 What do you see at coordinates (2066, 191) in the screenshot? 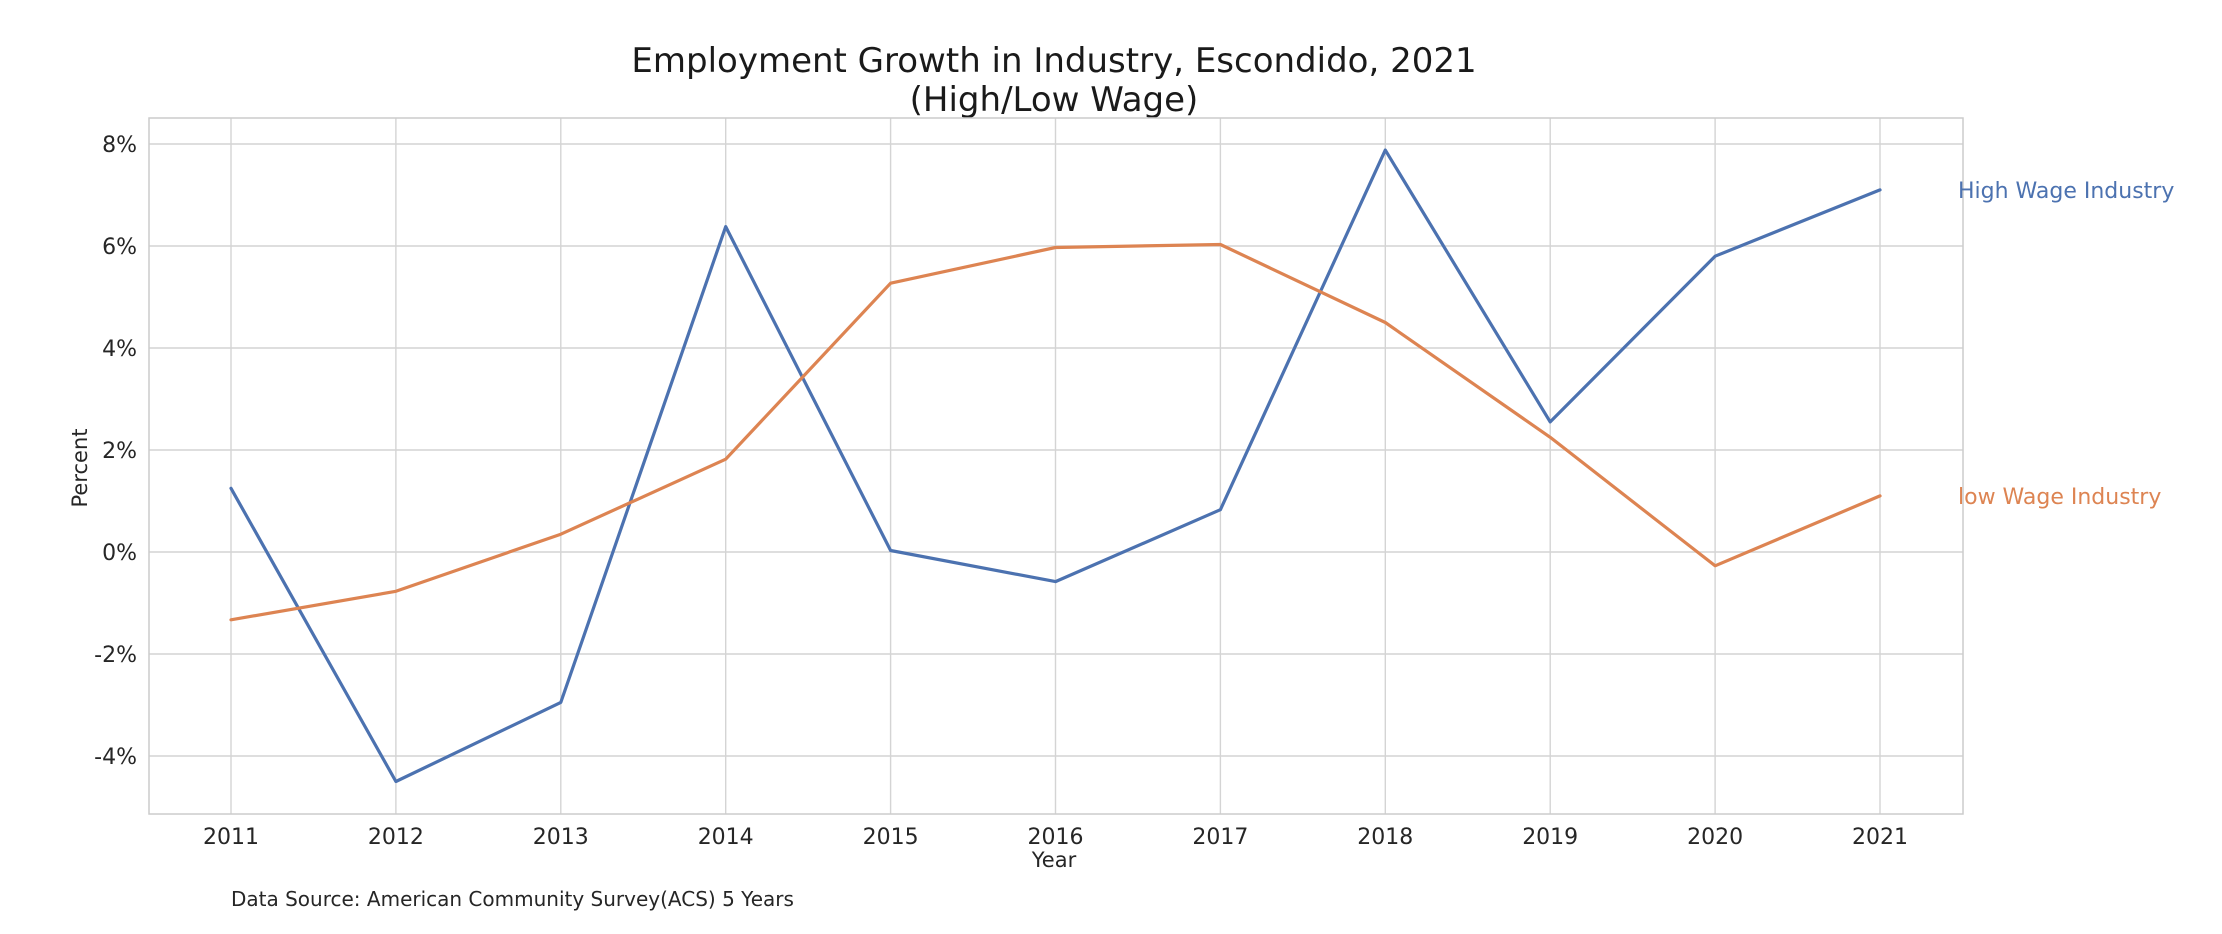
I see `legend-label-high-wage-industry: High Wage Industry` at bounding box center [2066, 191].